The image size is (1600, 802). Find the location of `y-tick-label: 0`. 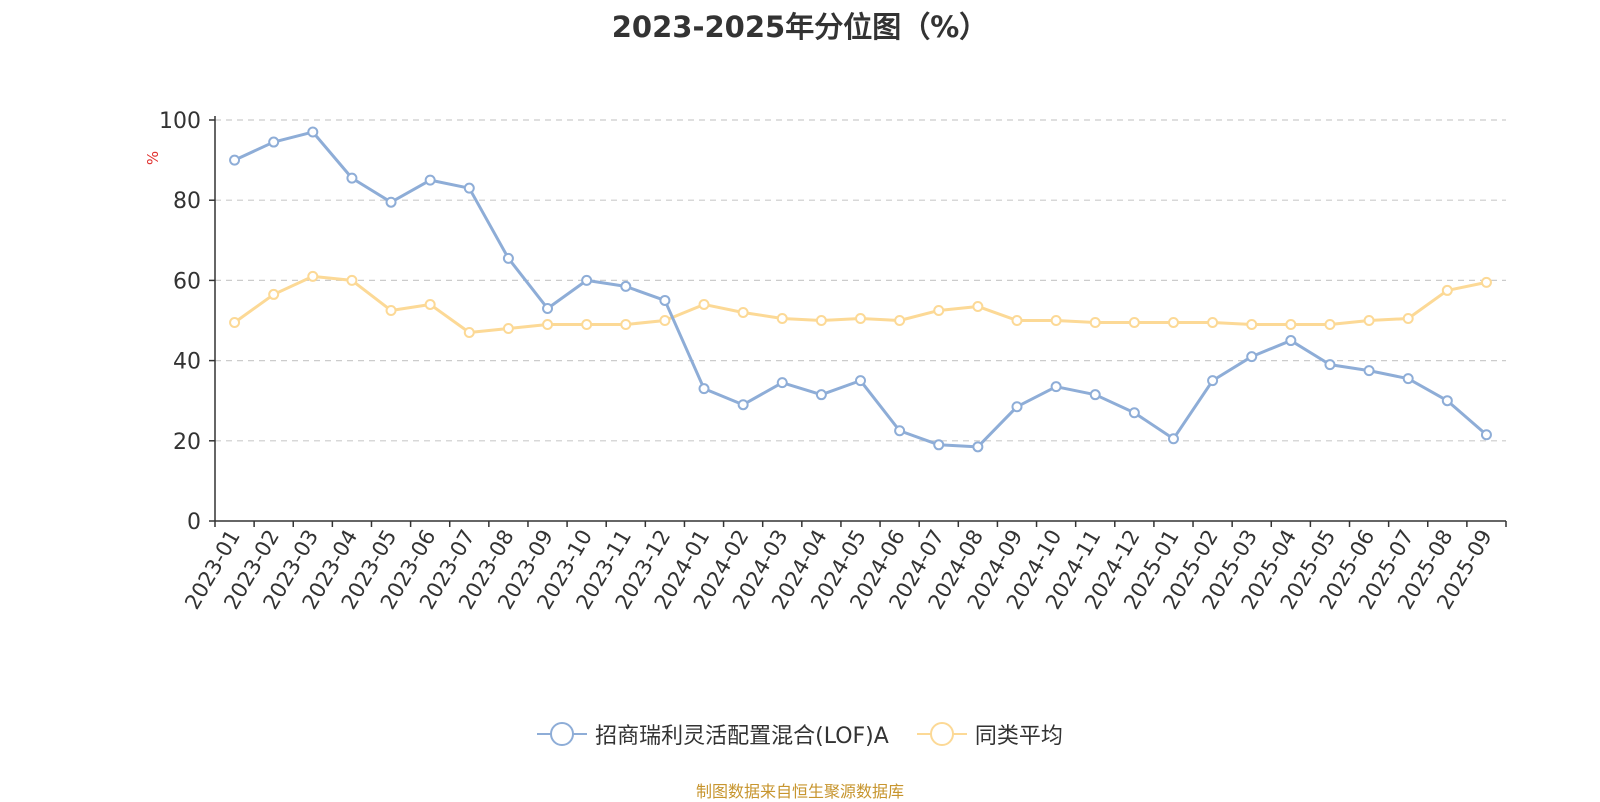

y-tick-label: 0 is located at coordinates (194, 522).